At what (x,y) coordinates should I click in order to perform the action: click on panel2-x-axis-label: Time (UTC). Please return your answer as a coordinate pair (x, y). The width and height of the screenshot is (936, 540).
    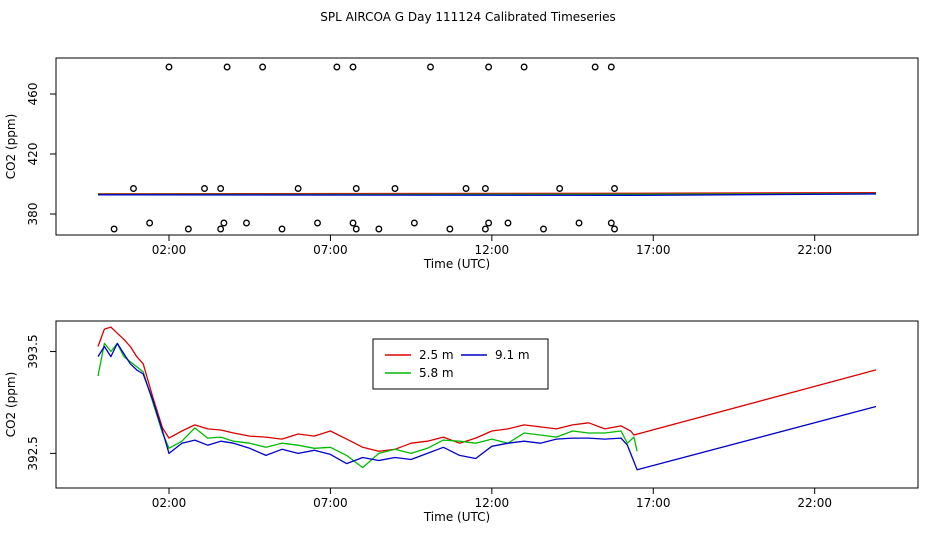
    Looking at the image, I should click on (456, 517).